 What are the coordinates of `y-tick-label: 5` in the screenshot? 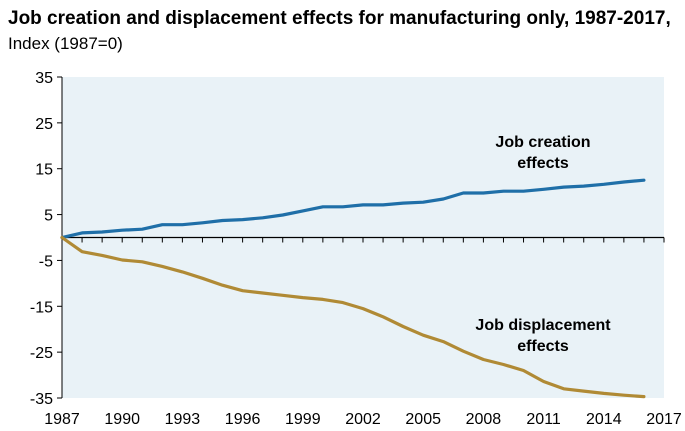 It's located at (48, 216).